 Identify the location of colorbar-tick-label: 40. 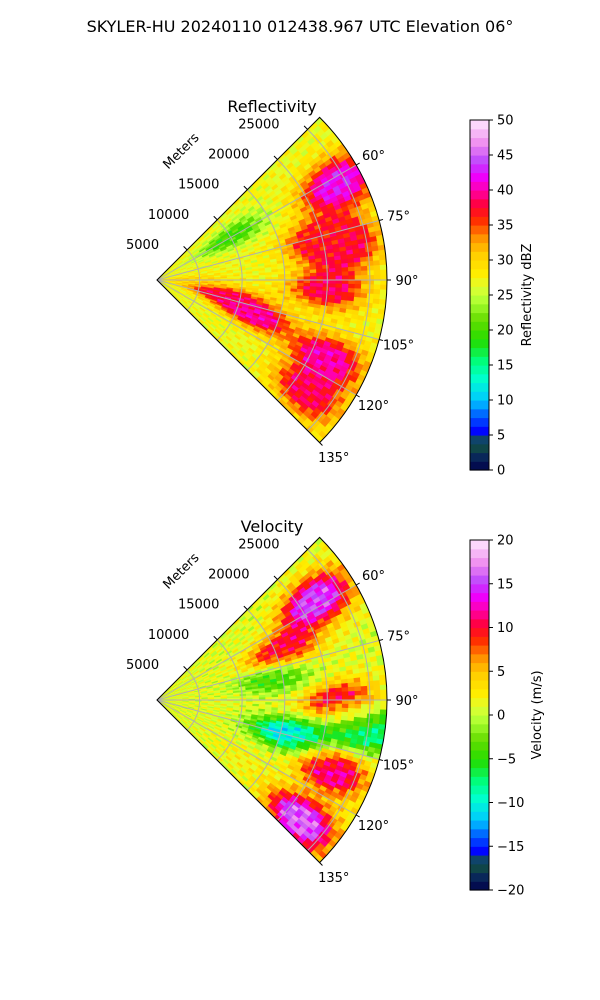
(505, 191).